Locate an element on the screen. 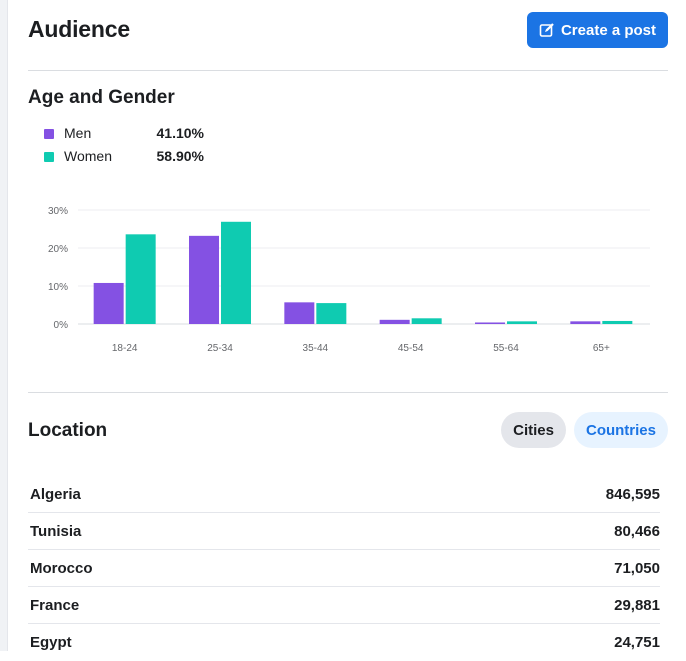 The width and height of the screenshot is (686, 661). x-tick-label: 45-54 is located at coordinates (411, 348).